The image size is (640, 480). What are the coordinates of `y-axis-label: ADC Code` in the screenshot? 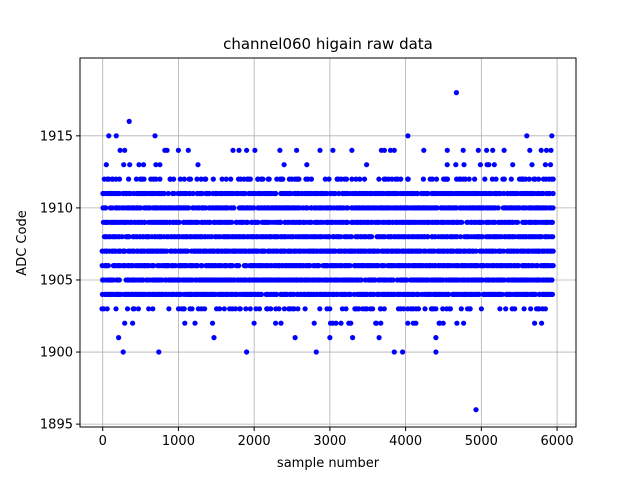 It's located at (22, 242).